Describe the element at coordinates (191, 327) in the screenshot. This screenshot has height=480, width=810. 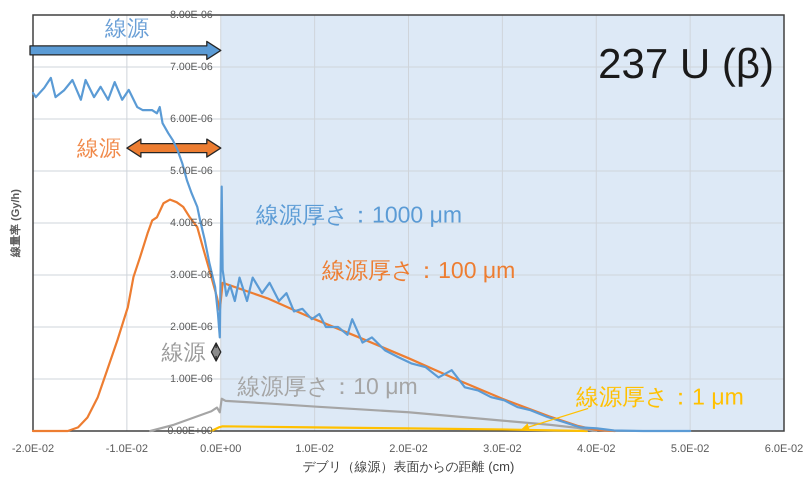
I see `y-tick-label: 2.00E-06` at that location.